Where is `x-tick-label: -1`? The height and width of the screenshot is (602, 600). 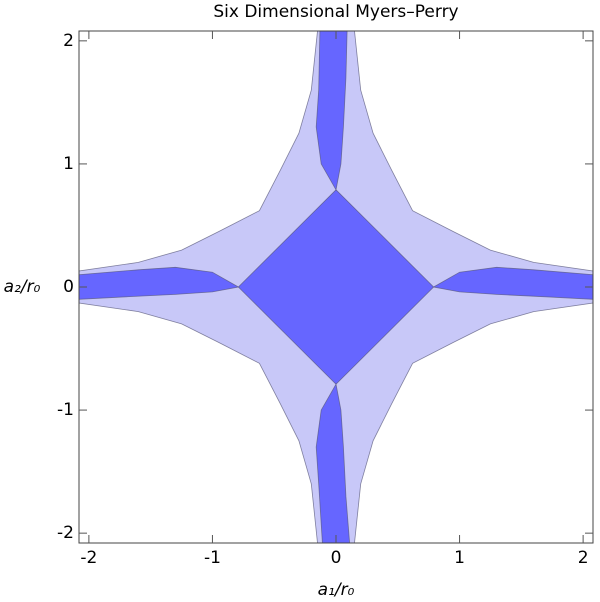 x-tick-label: -1 is located at coordinates (212, 558).